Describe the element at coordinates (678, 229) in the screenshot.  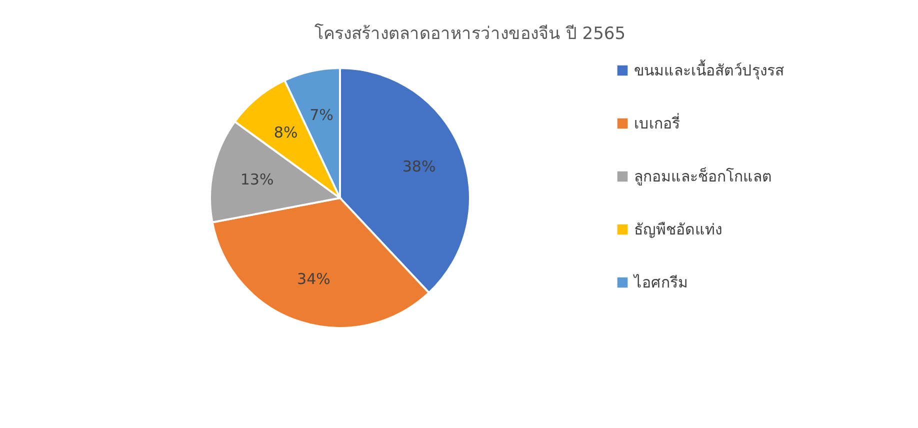
I see `legend-label: ธัญพืชอัดแท่ง` at that location.